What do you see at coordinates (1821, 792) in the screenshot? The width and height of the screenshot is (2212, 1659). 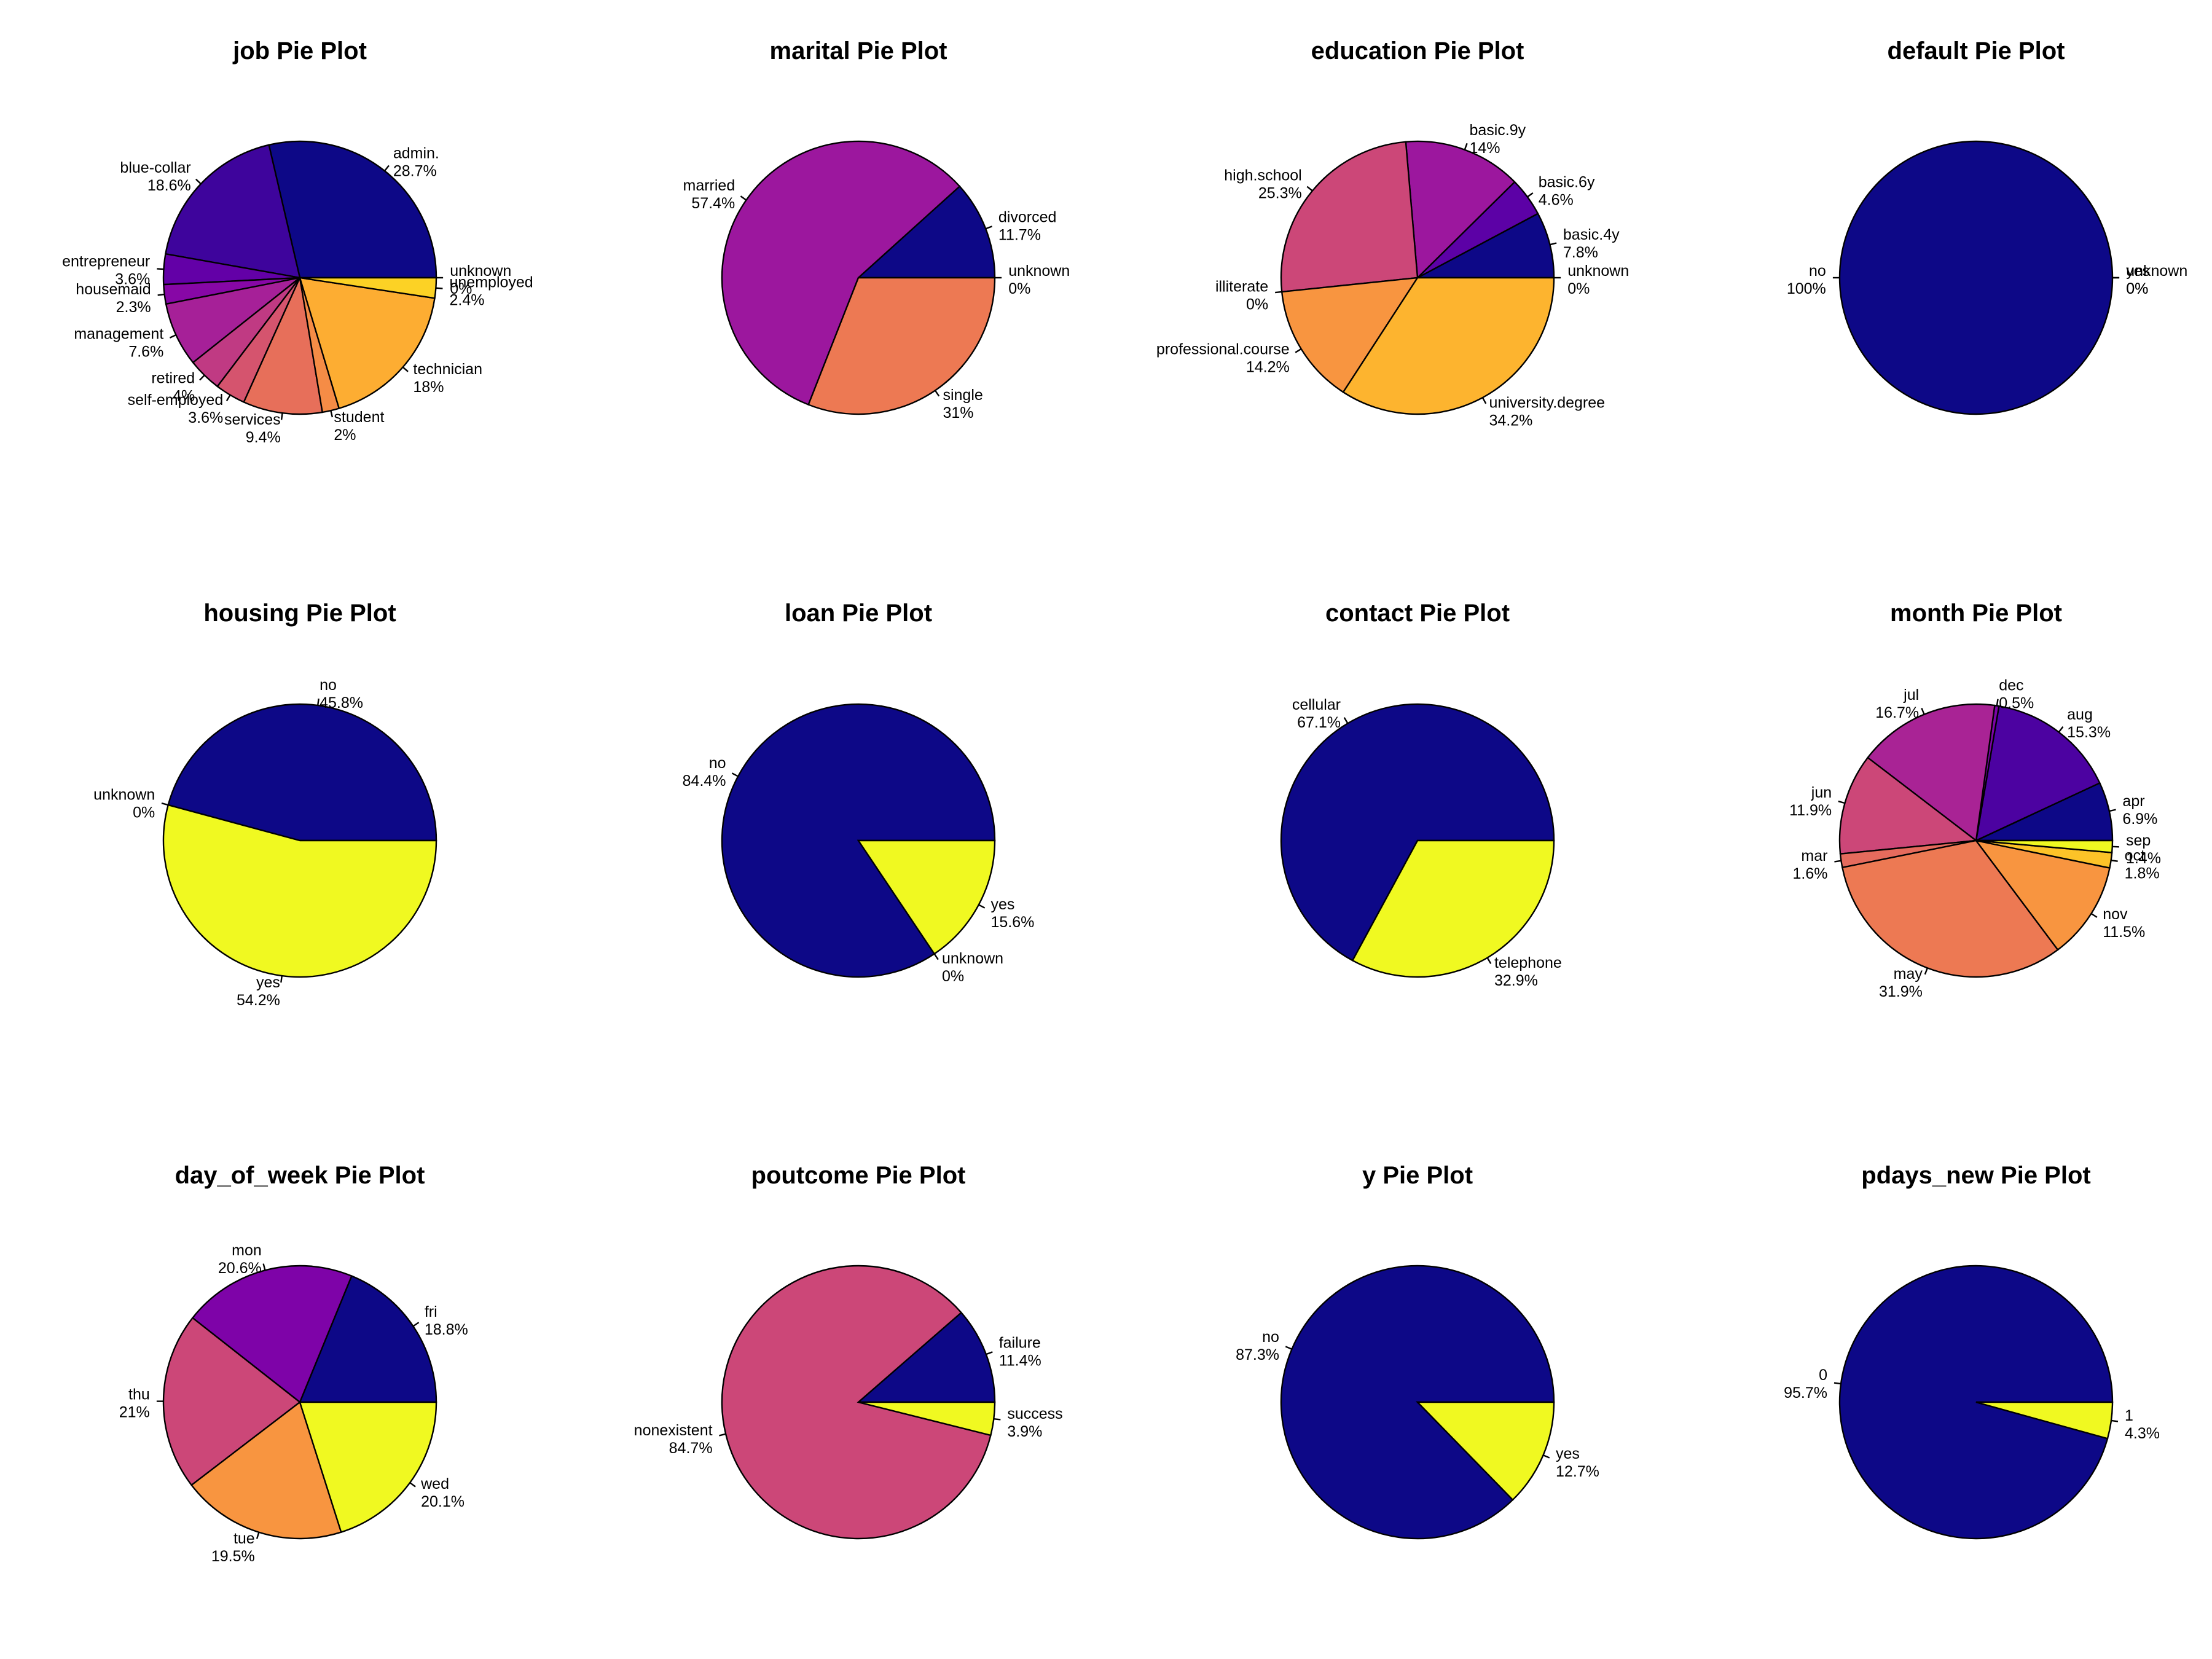 I see `slice-category-label: jun` at bounding box center [1821, 792].